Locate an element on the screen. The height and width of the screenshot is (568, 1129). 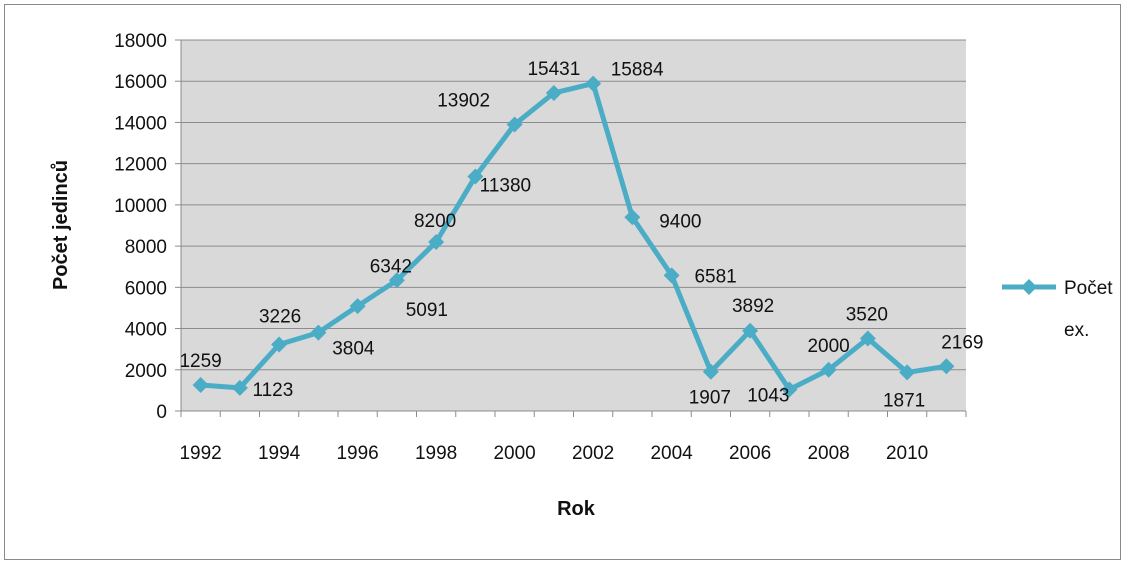
x-tick-label: 1998 is located at coordinates (436, 453).